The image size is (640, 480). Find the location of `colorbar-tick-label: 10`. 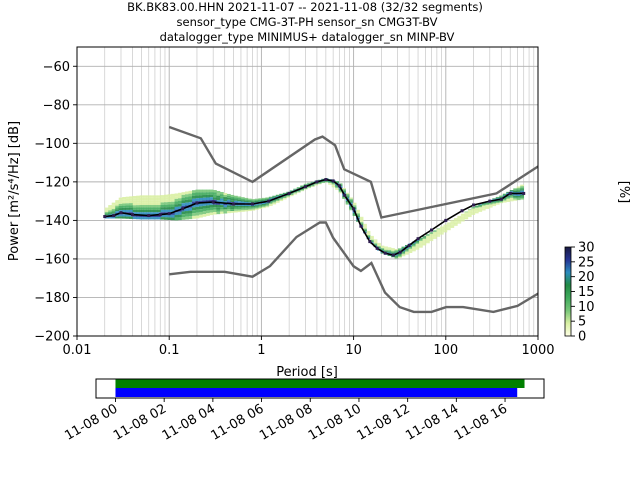

colorbar-tick-label: 10 is located at coordinates (586, 307).